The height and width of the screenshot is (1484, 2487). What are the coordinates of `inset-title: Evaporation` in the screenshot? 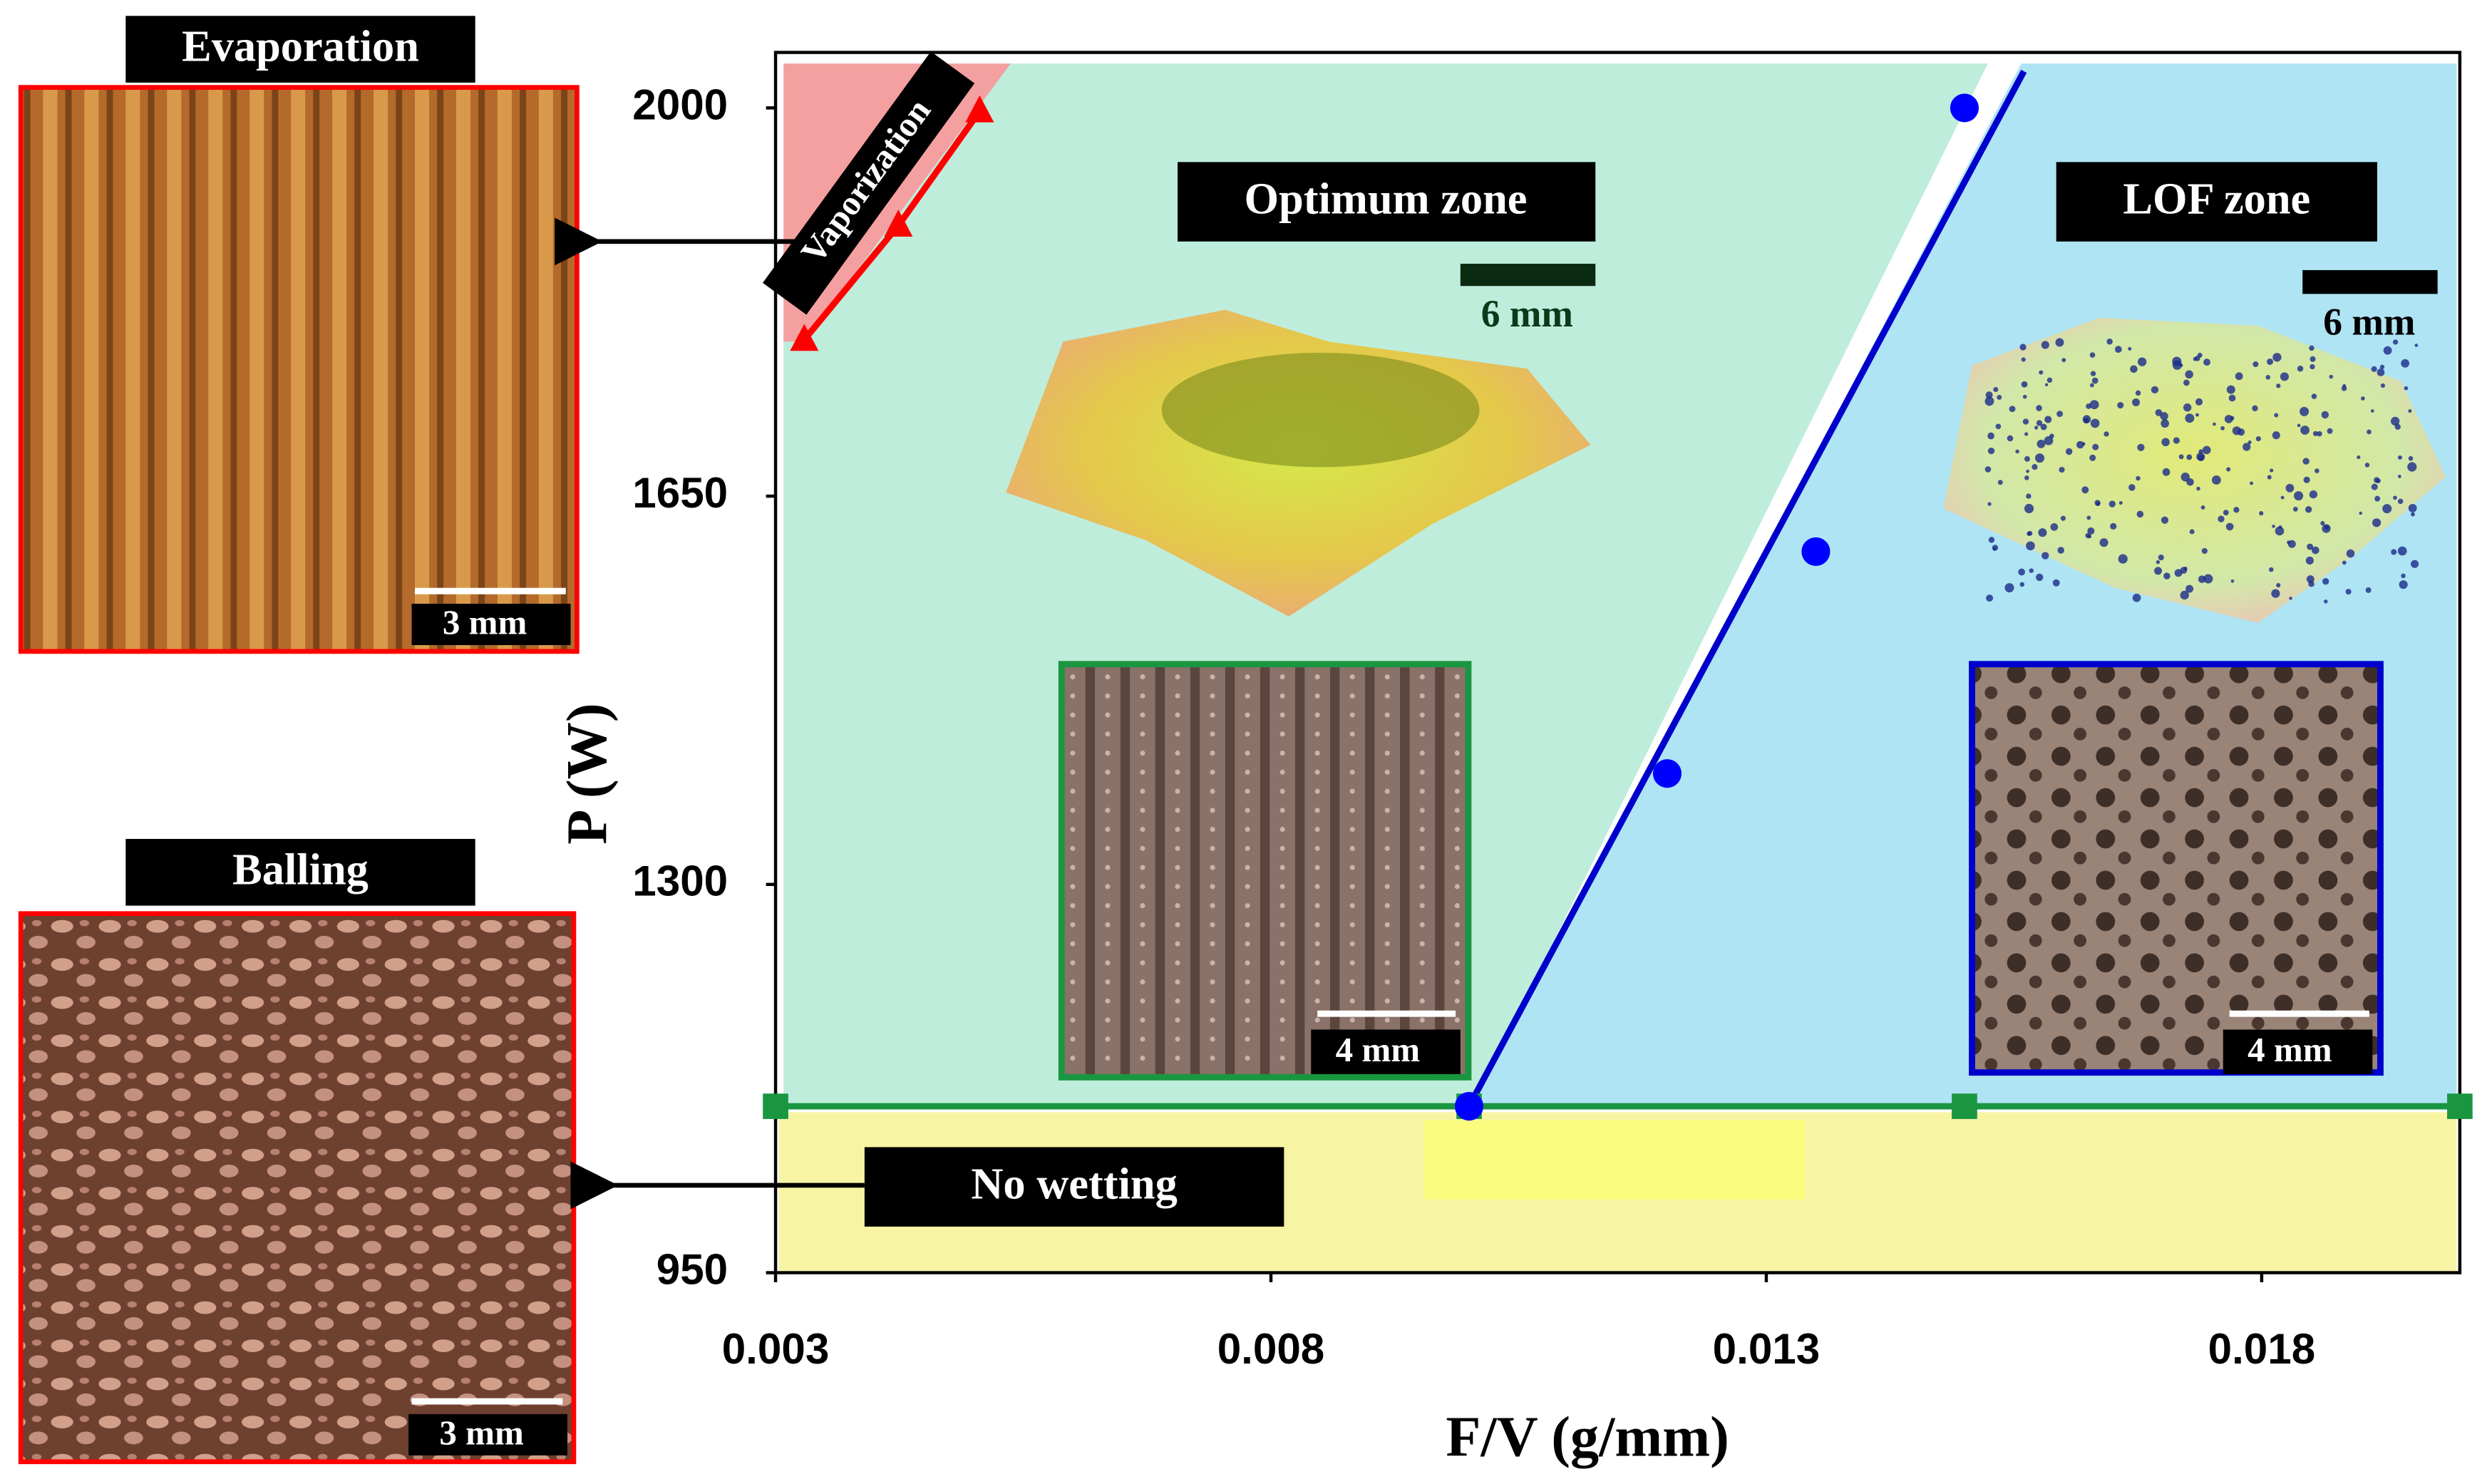 It's located at (300, 46).